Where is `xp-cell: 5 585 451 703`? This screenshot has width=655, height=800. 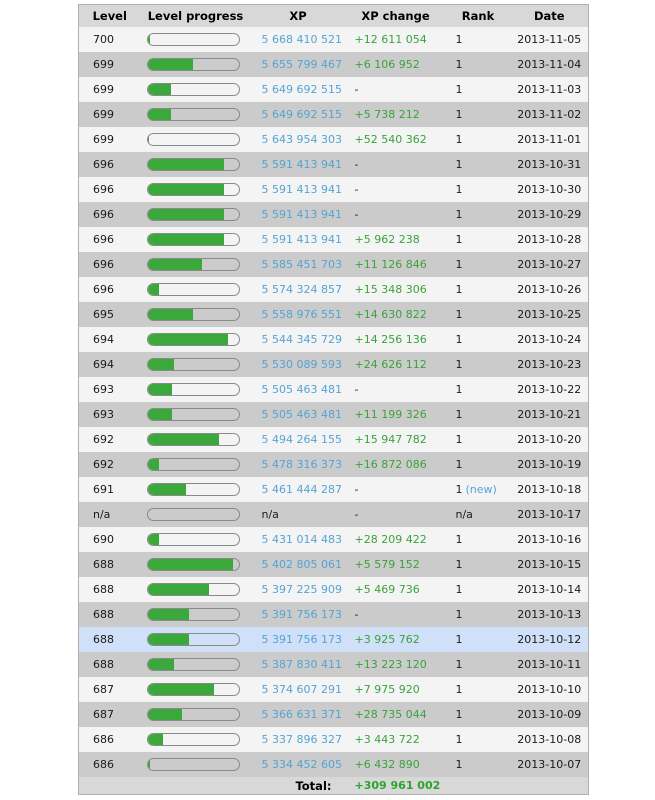
xp-cell: 5 585 451 703 is located at coordinates (298, 264).